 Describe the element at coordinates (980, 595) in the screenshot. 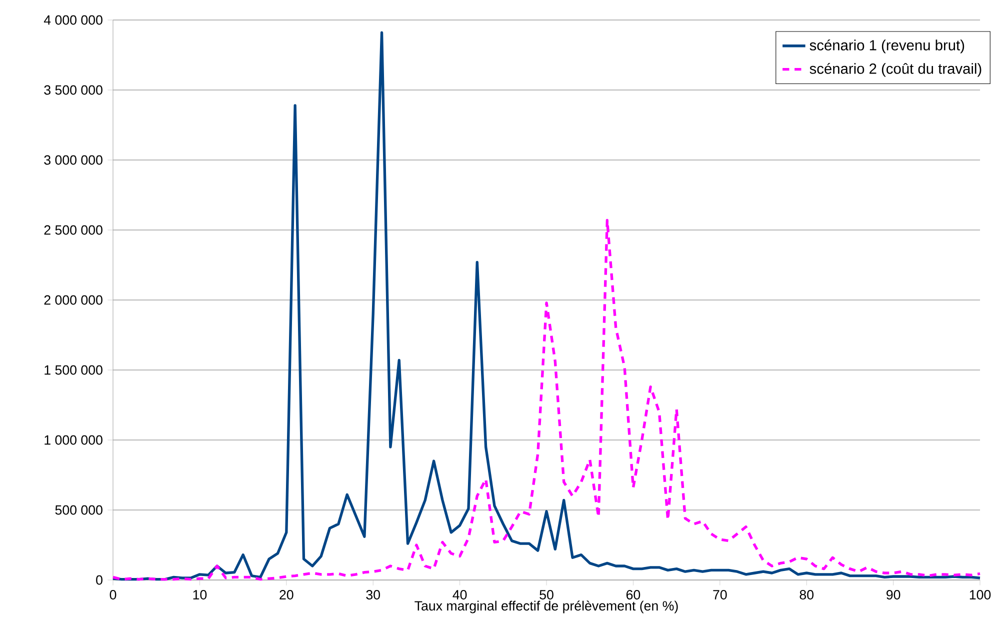

I see `x-tick-label: 100` at that location.